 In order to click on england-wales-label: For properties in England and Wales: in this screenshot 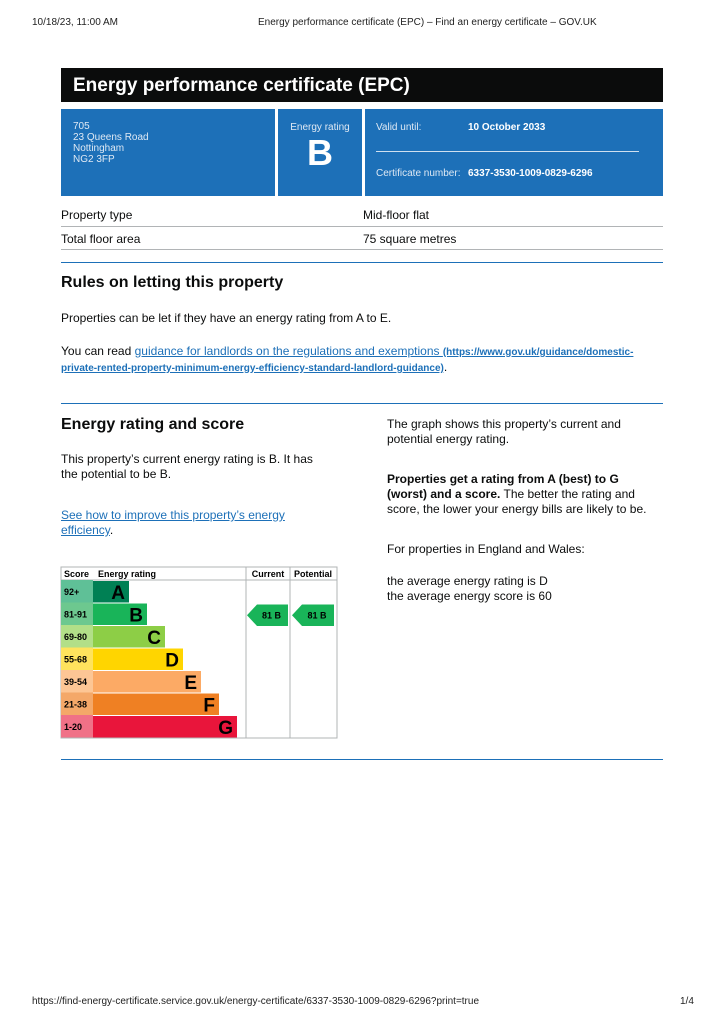, I will do `click(486, 549)`.